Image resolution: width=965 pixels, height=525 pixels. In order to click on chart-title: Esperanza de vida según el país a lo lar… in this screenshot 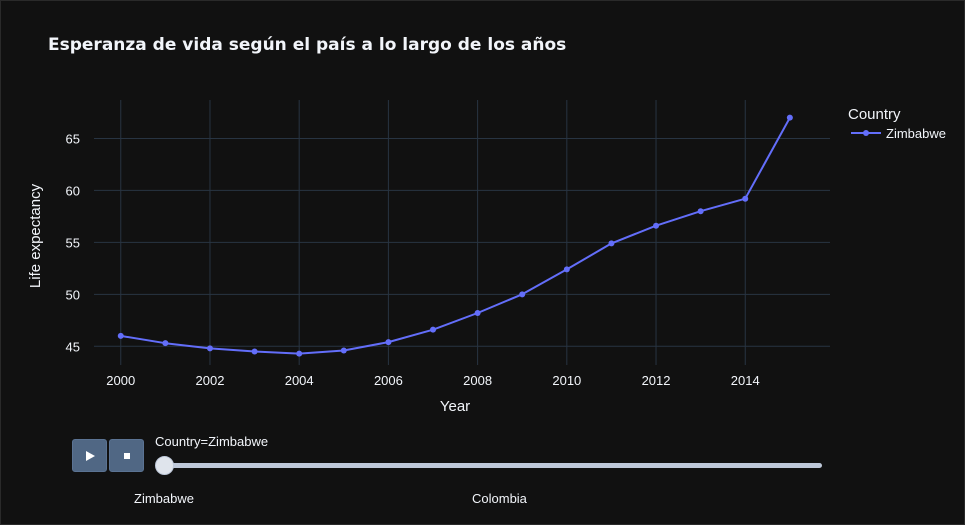, I will do `click(307, 45)`.